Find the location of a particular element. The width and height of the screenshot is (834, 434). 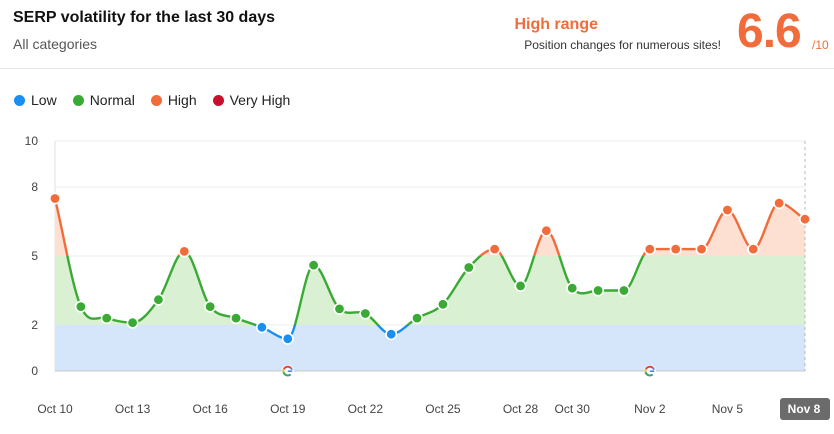

x-tick-label: Nov 8 is located at coordinates (804, 409).